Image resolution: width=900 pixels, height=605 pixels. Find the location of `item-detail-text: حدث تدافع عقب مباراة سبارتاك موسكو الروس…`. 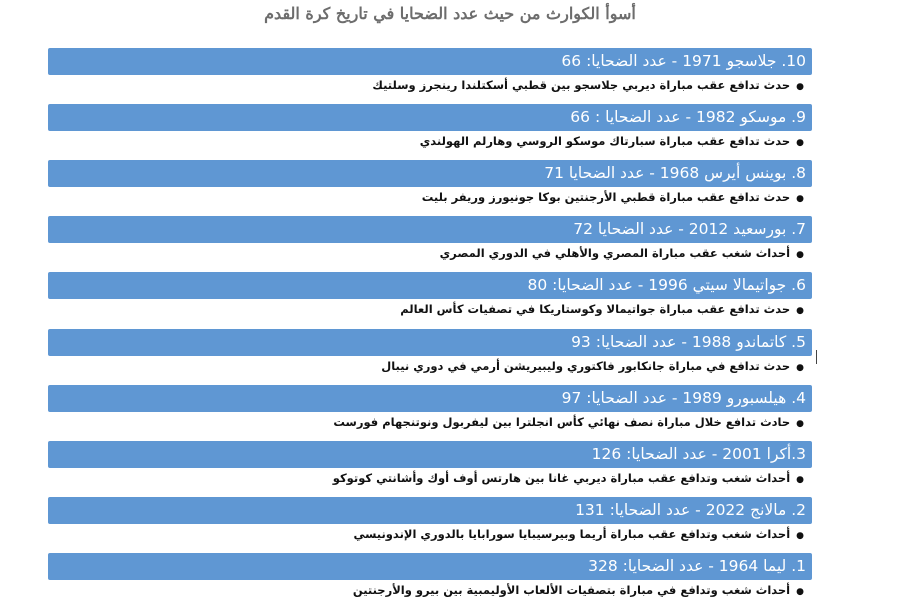

item-detail-text: حدث تدافع عقب مباراة سبارتاك موسكو الروس… is located at coordinates (605, 141).